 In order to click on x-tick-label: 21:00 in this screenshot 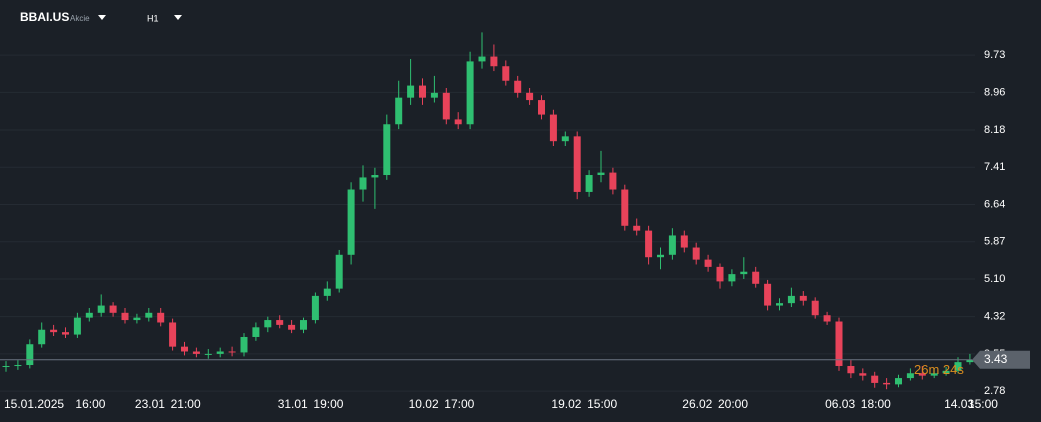, I will do `click(186, 404)`.